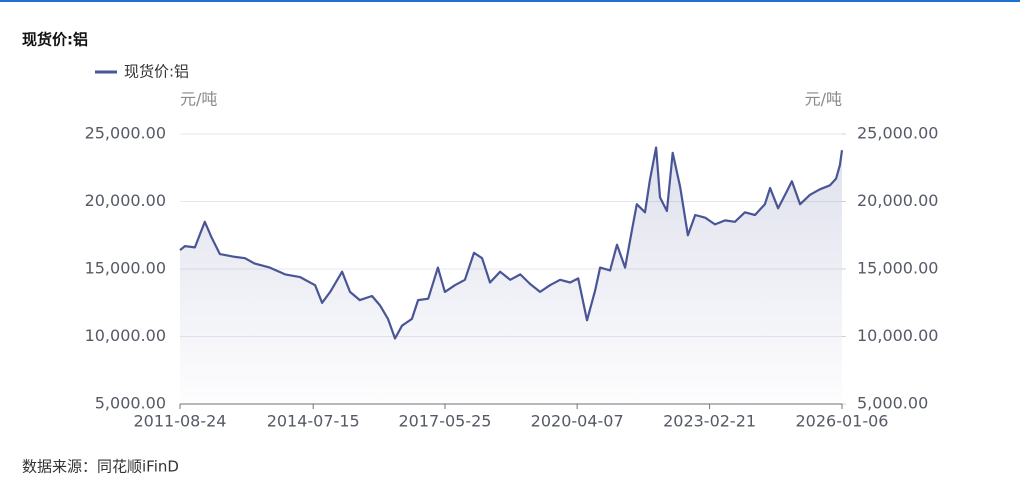 The image size is (1020, 496). I want to click on y-tick-label: 15,000.00, so click(125, 268).